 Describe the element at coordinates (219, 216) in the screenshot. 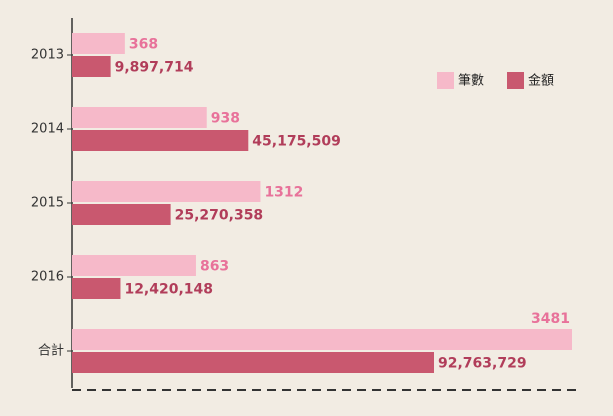

I see `value-label: 25,270,358` at that location.